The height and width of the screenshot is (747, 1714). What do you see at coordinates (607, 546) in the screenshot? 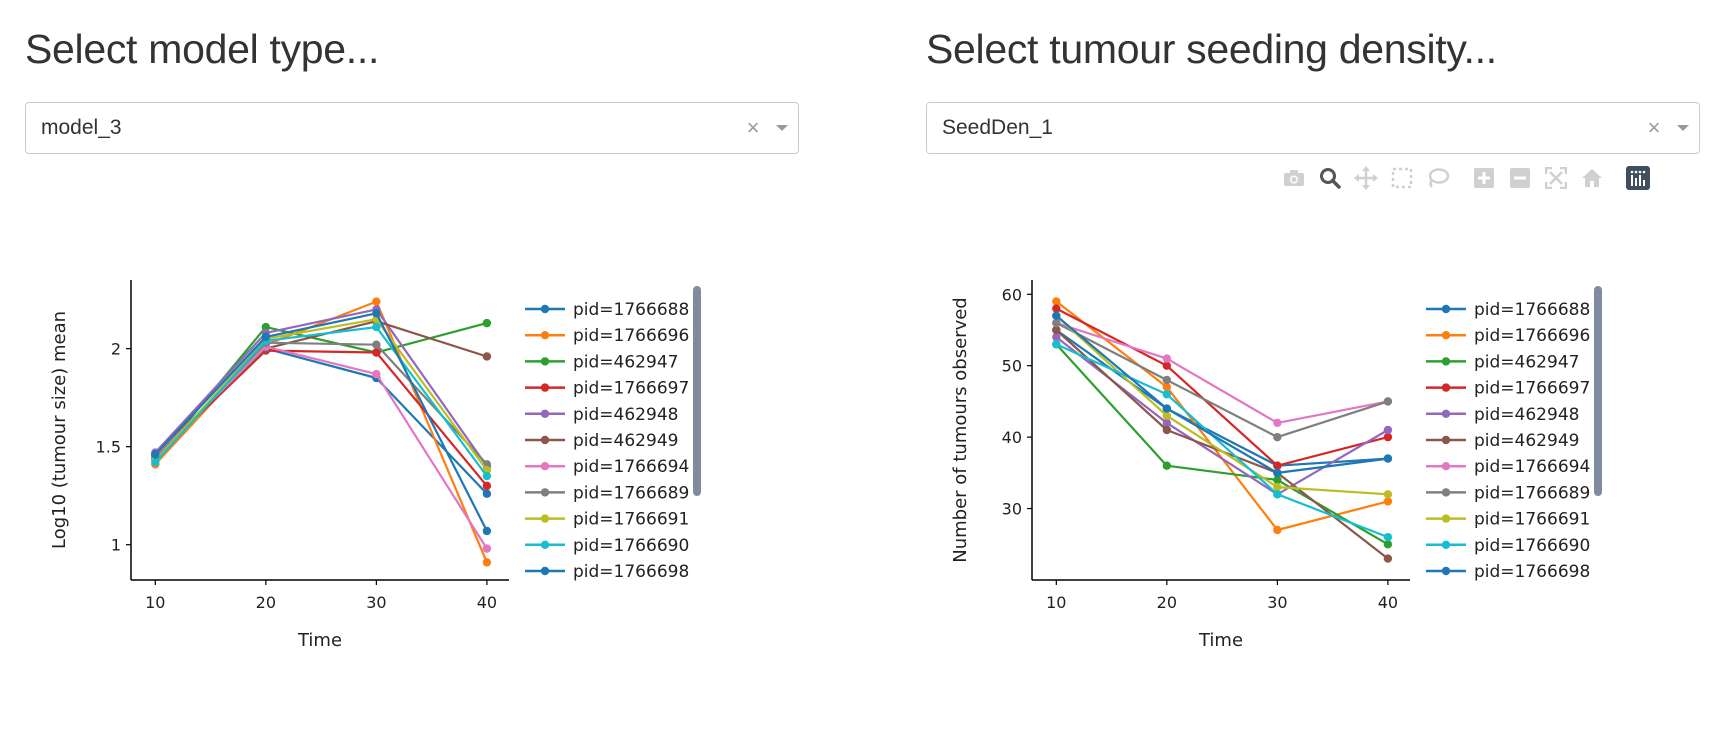
I see `legend-item: pid=1766690` at bounding box center [607, 546].